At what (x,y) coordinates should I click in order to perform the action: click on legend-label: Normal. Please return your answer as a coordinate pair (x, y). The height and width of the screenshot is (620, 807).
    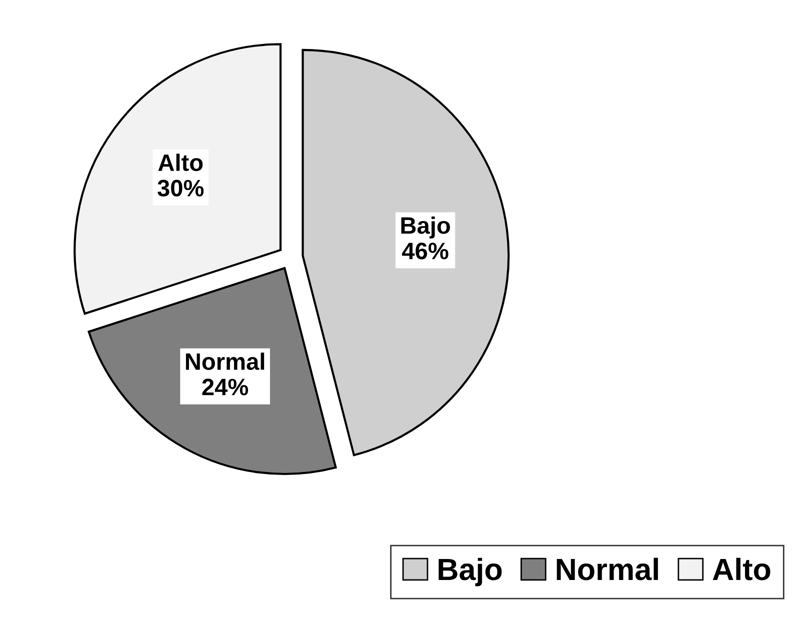
    Looking at the image, I should click on (607, 569).